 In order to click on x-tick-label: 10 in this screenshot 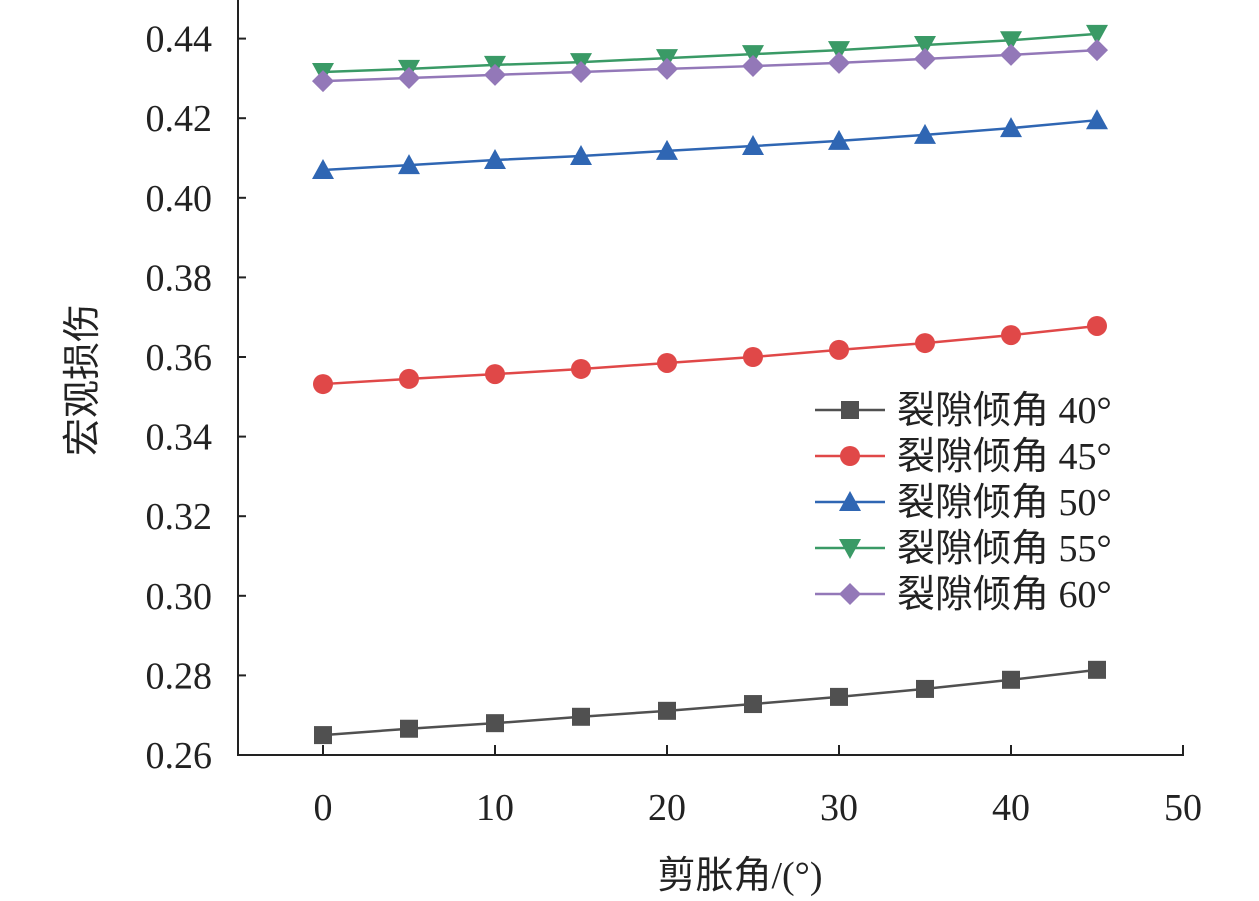, I will do `click(495, 808)`.